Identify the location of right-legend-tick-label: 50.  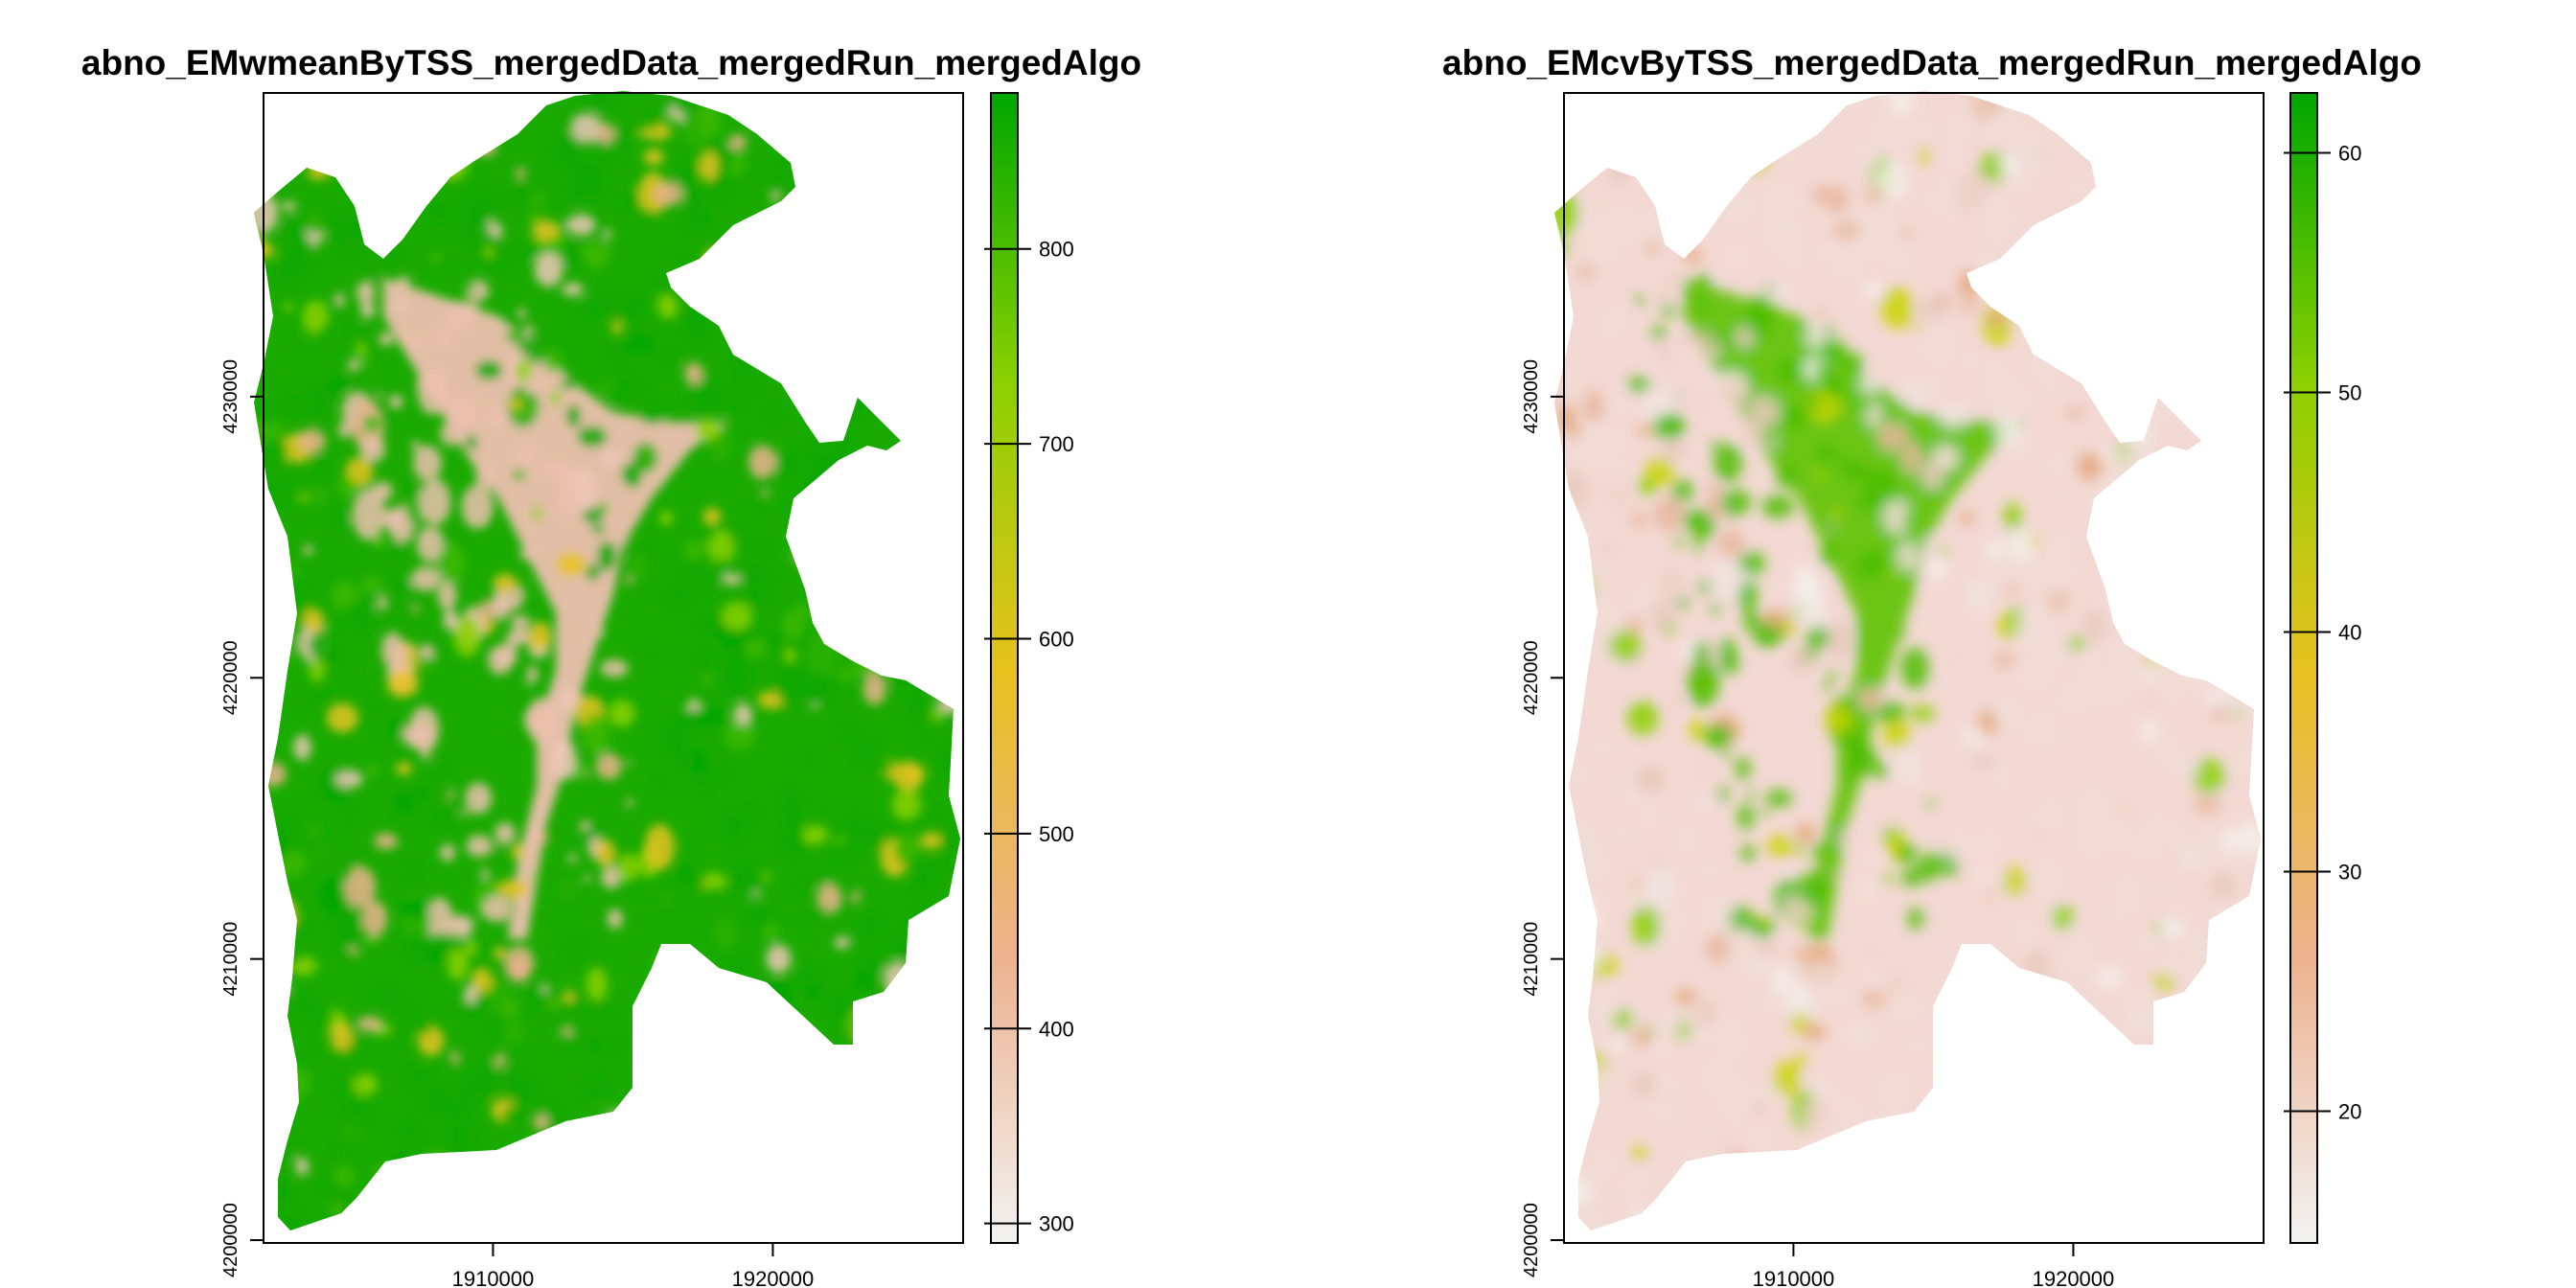
(2349, 393).